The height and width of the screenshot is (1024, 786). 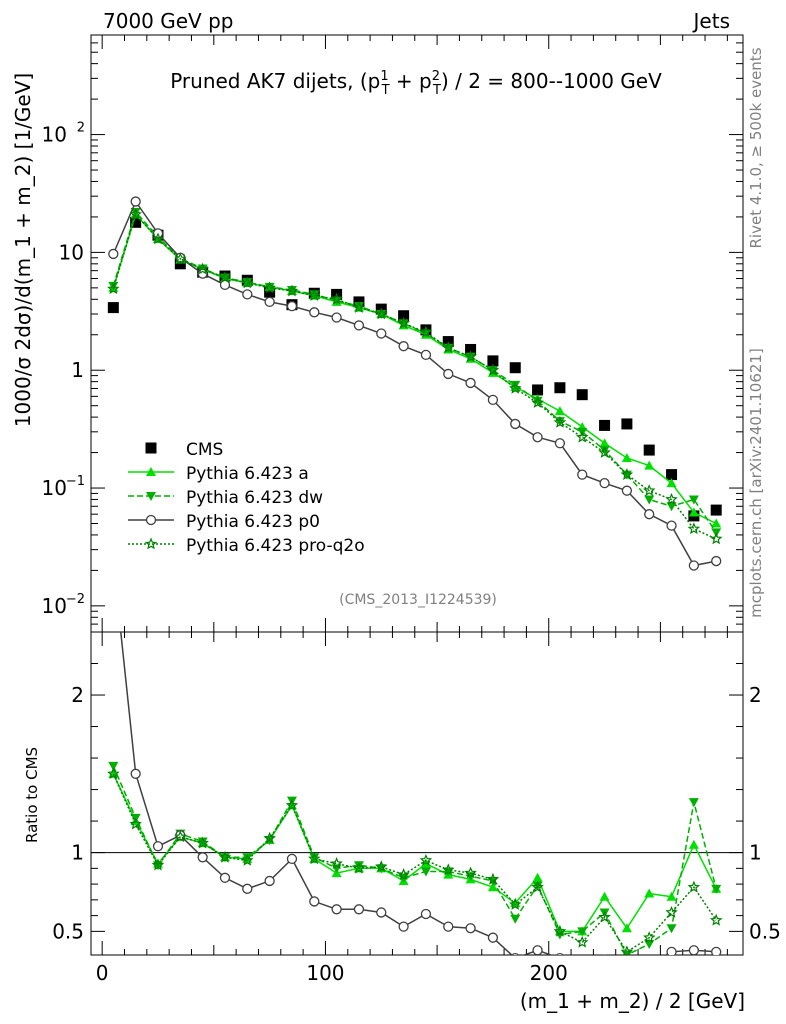 I want to click on ratio-series-pythia-6-423-pro-q2o, so click(x=415, y=861).